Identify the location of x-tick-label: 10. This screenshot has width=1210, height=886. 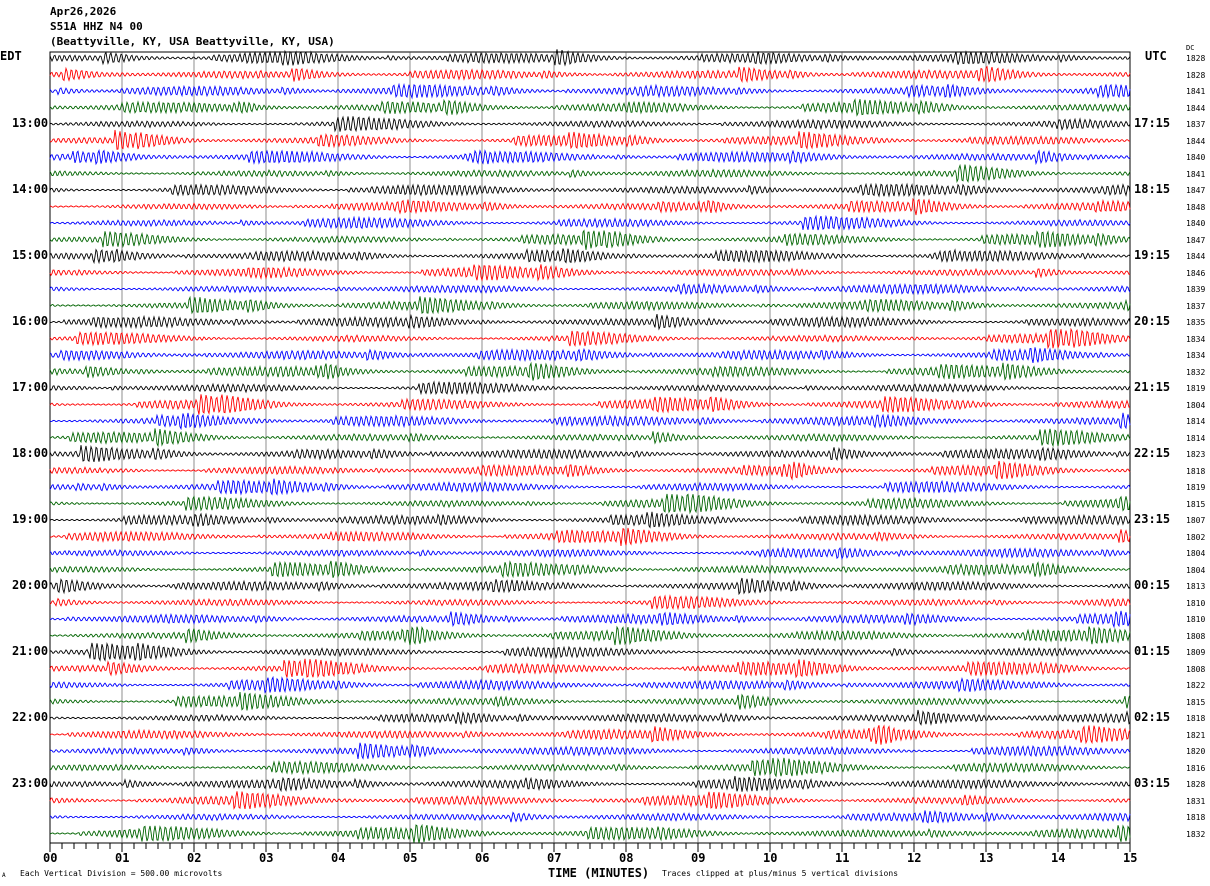
(770, 858).